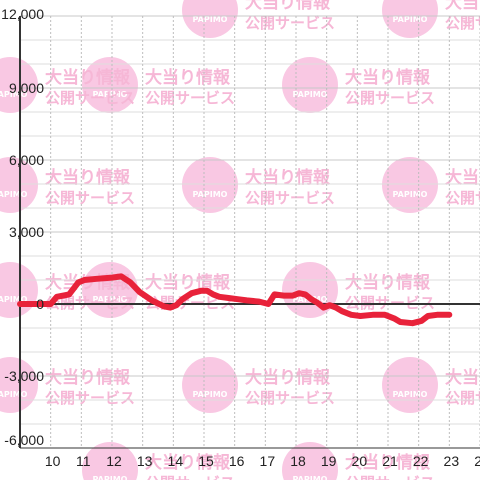 The image size is (480, 480). I want to click on y-tick-label: 9,000, so click(26, 88).